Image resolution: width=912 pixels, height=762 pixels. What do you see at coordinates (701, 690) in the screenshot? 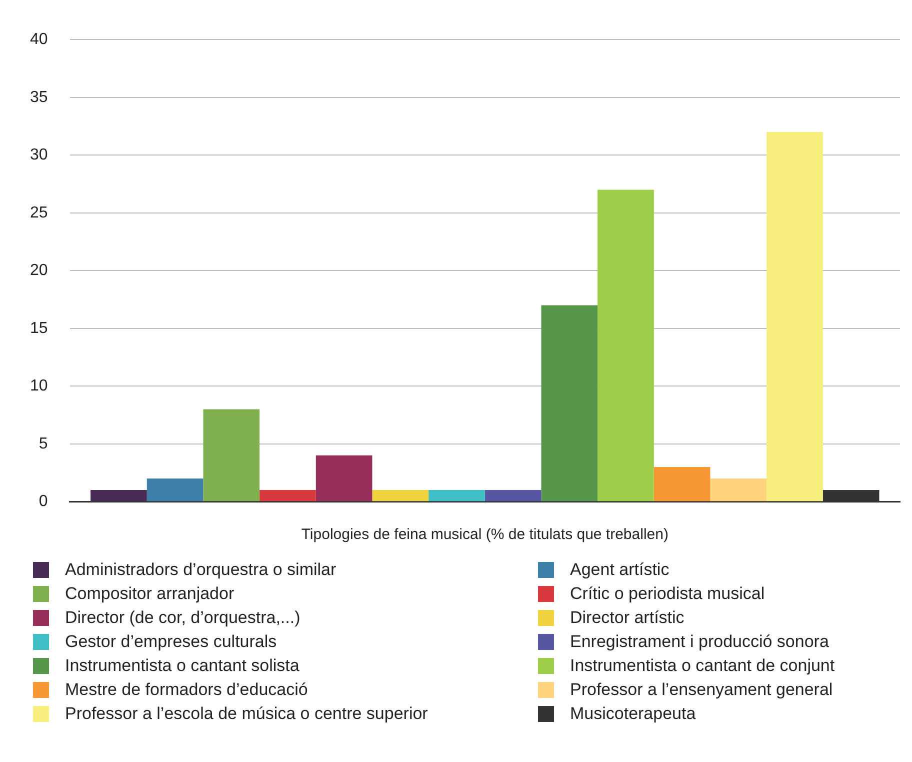
I see `legend-label: Professor a l’ensenyament general` at bounding box center [701, 690].